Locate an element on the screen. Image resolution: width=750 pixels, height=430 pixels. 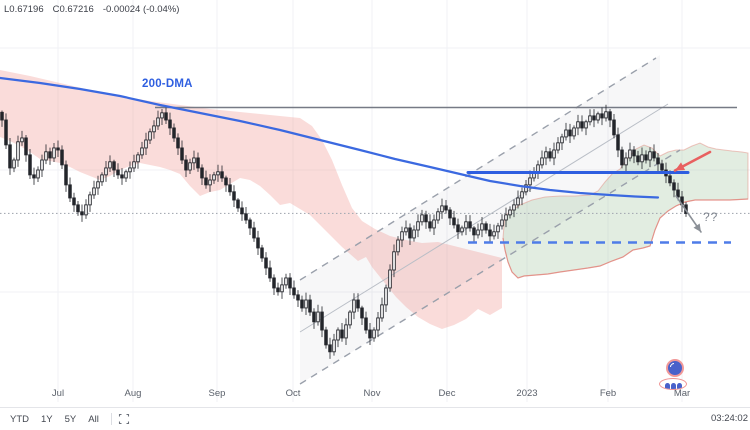
bottom-toolbar: YTD 1Y 5Y All 03:24:02 is located at coordinates (375, 418).